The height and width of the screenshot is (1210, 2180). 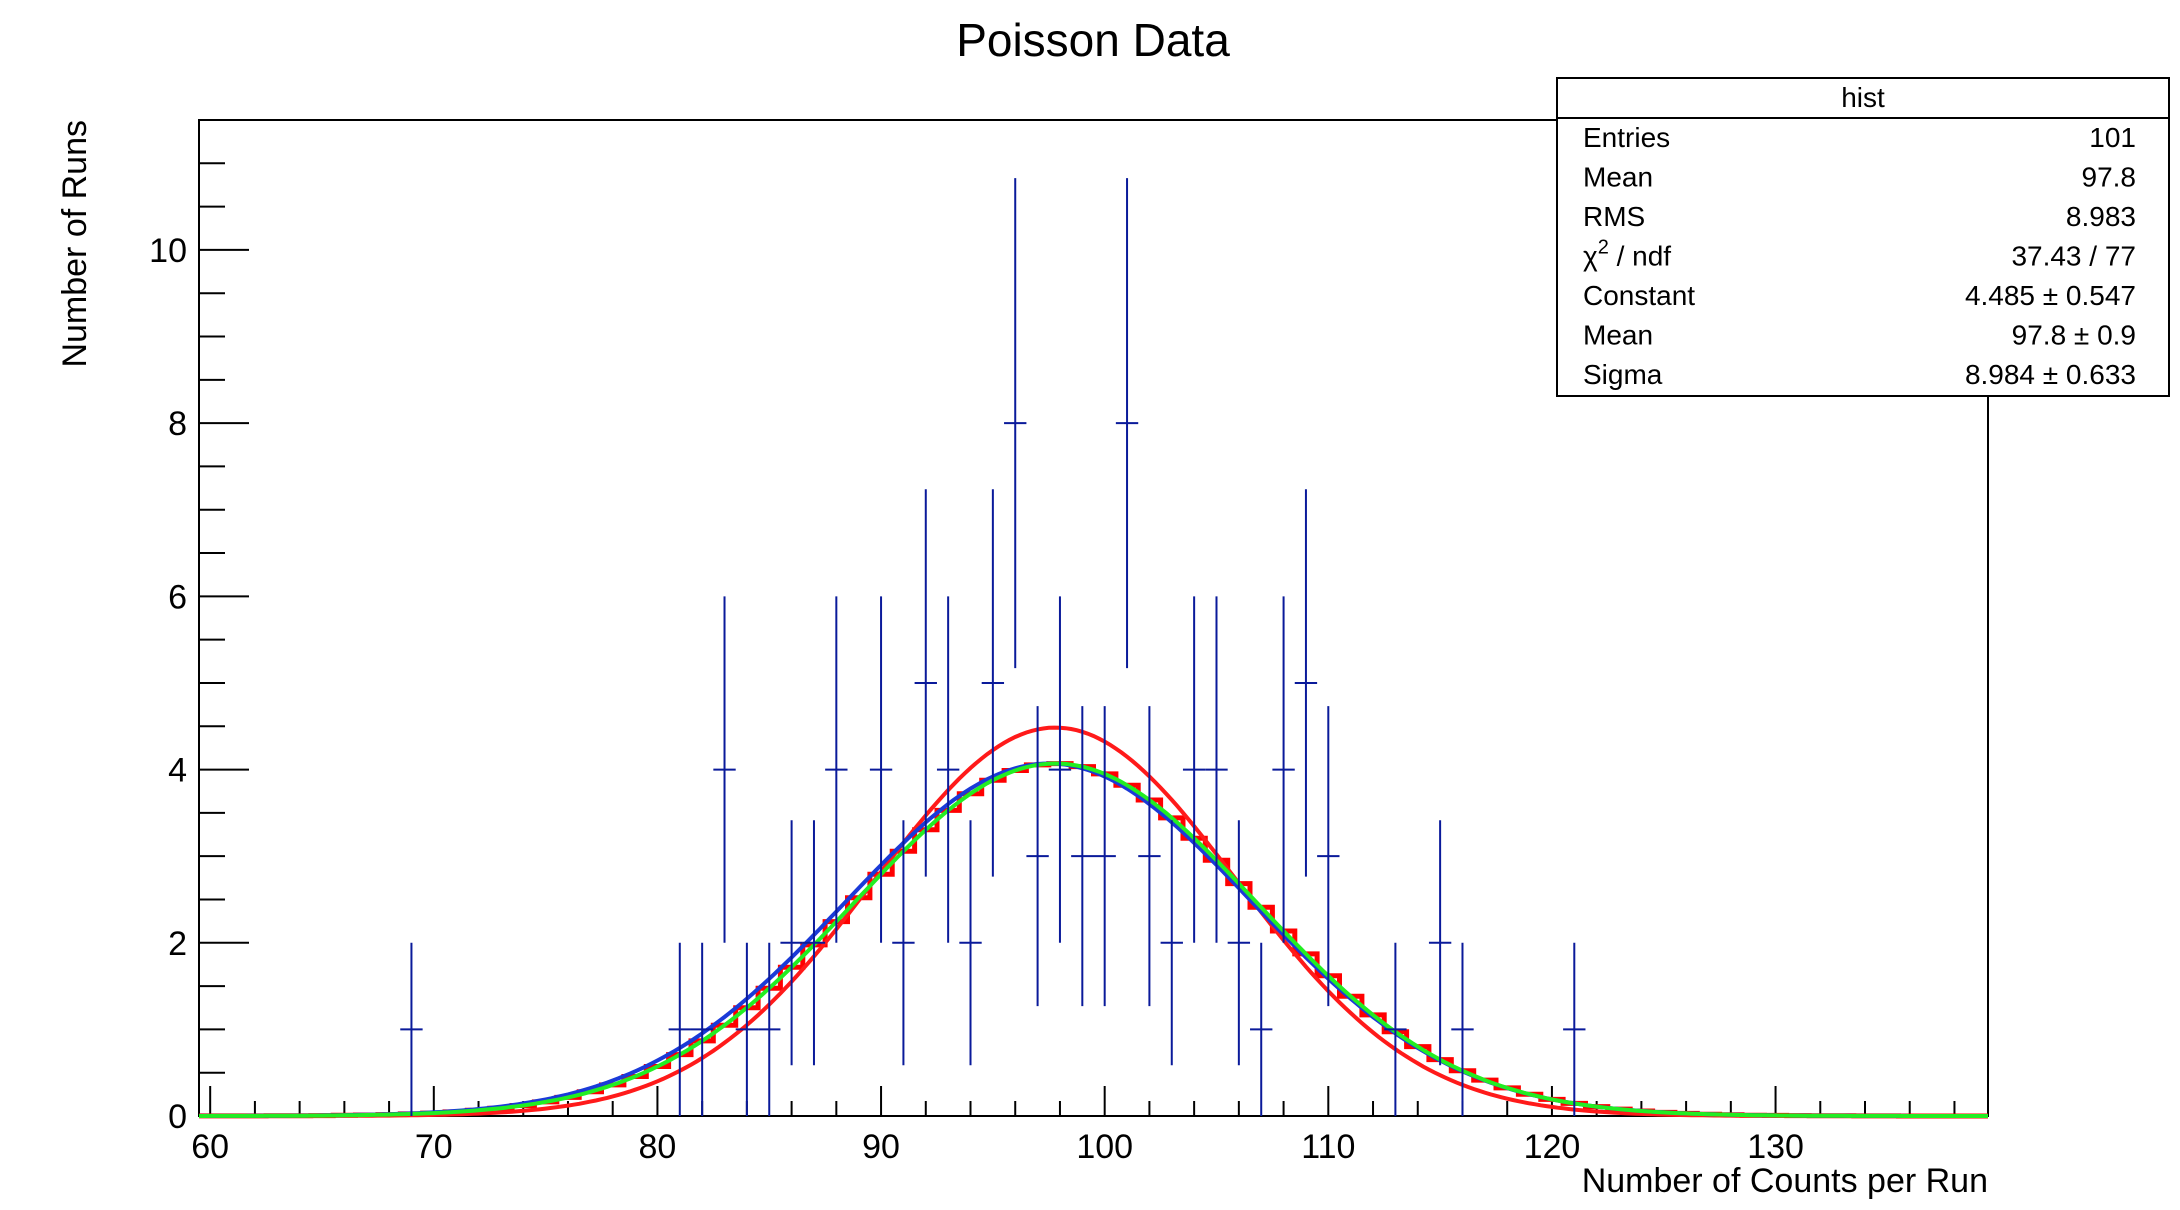 What do you see at coordinates (1626, 137) in the screenshot?
I see `stats-label: Entries` at bounding box center [1626, 137].